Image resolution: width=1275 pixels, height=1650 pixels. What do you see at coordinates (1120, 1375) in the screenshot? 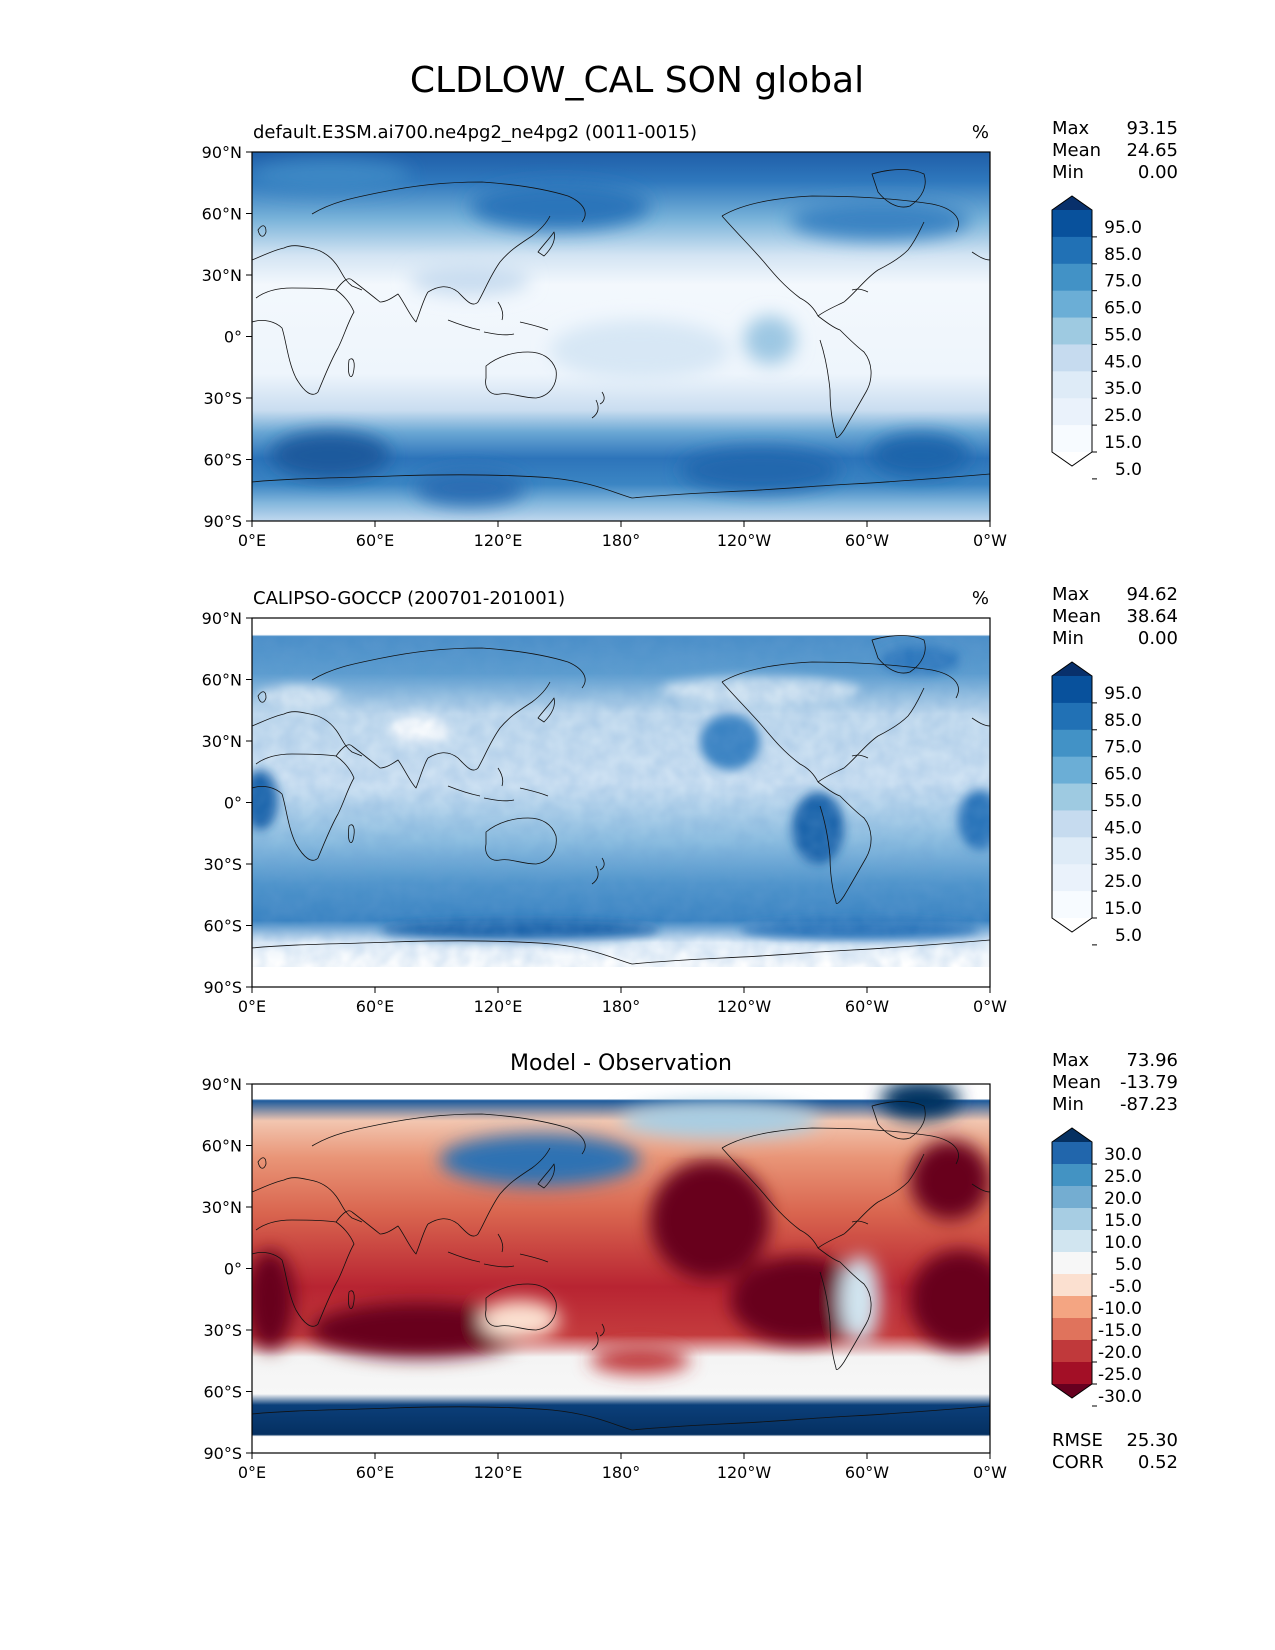
I see `colorbar-label: -25.0` at bounding box center [1120, 1375].